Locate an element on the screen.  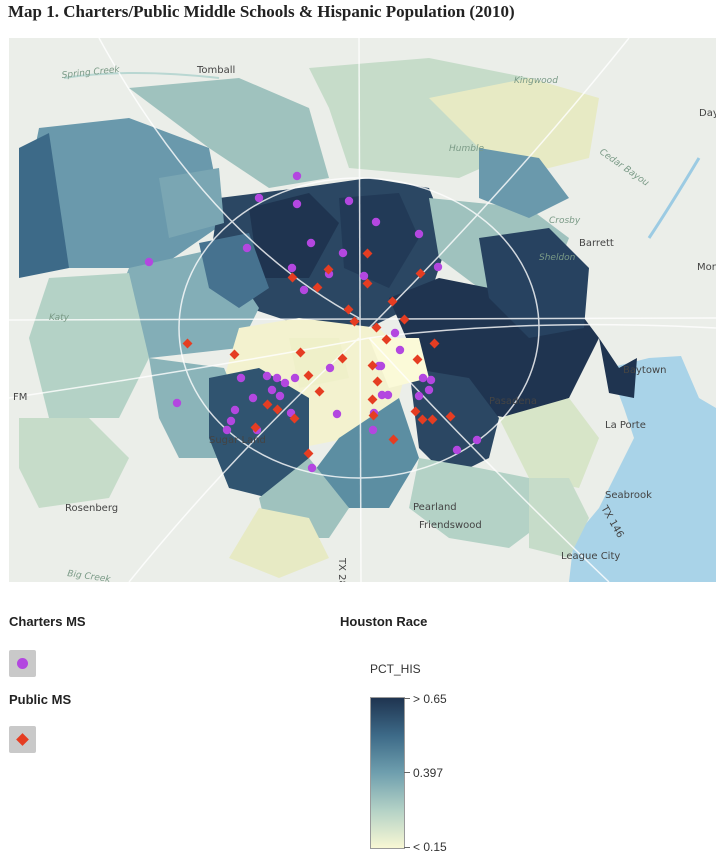
ramp-tick-low is located at coordinates (407, 847).